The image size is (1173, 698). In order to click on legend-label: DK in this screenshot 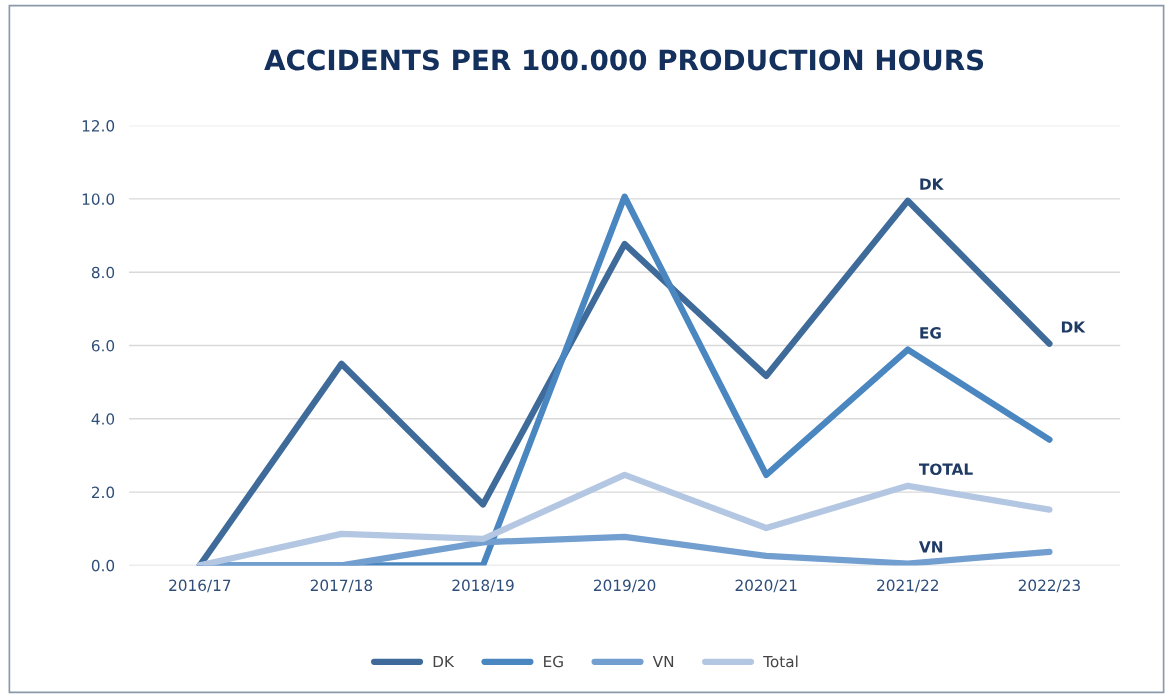, I will do `click(444, 661)`.